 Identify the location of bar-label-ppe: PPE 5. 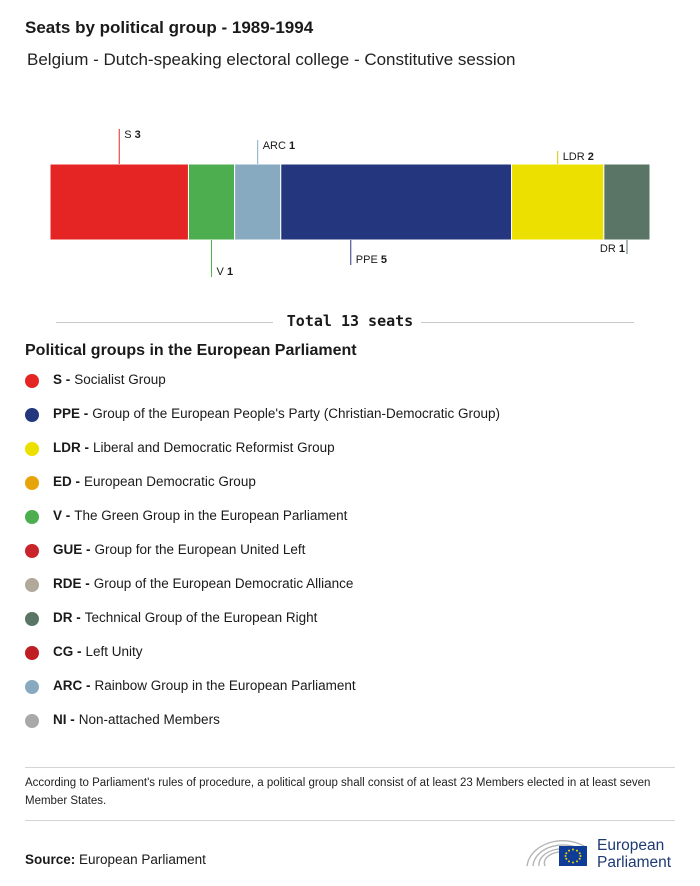
(371, 260).